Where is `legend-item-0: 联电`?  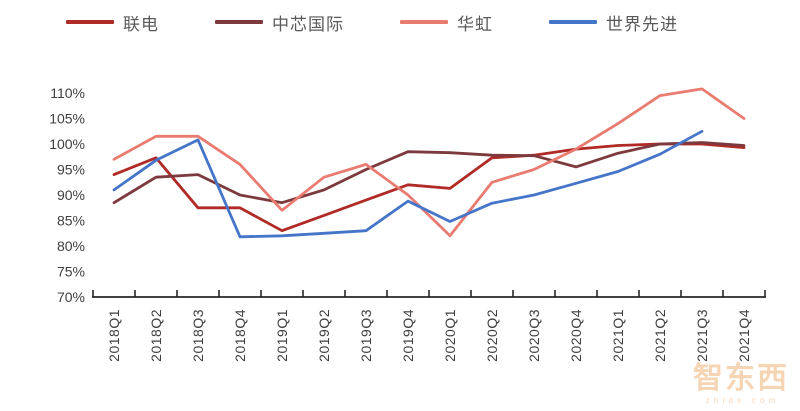 legend-item-0: 联电 is located at coordinates (112, 22).